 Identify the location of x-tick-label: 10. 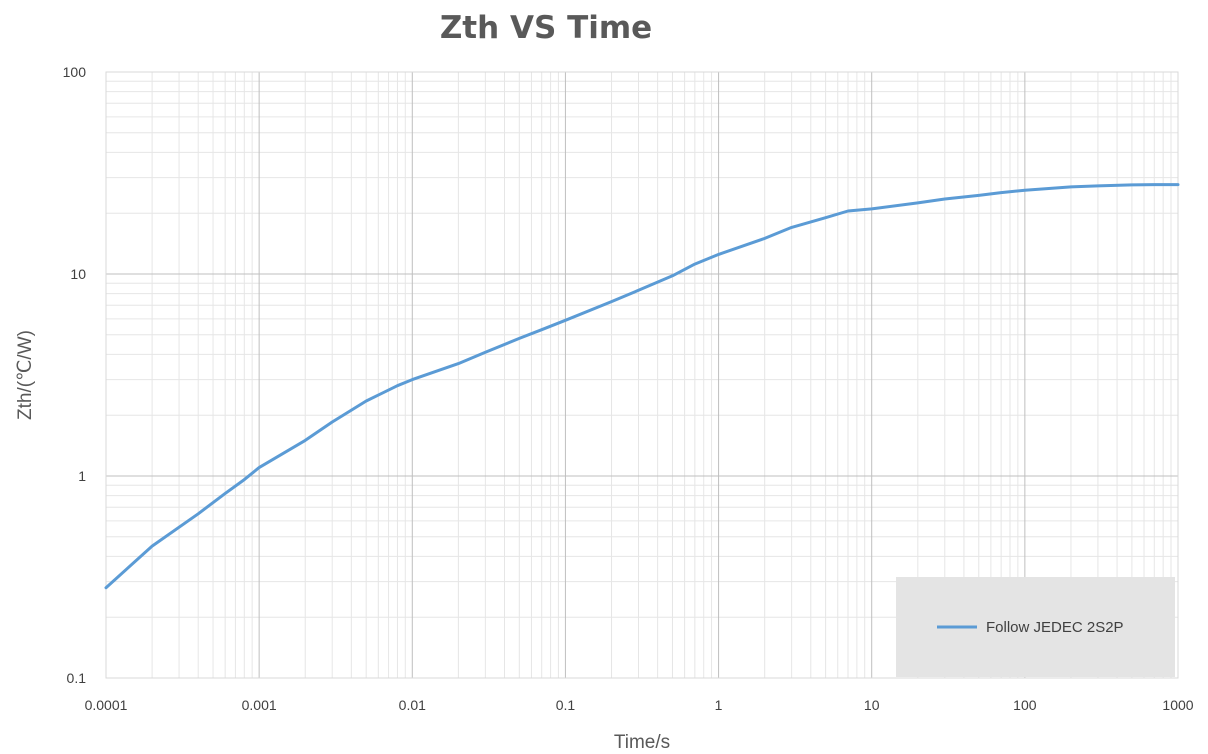
(872, 705).